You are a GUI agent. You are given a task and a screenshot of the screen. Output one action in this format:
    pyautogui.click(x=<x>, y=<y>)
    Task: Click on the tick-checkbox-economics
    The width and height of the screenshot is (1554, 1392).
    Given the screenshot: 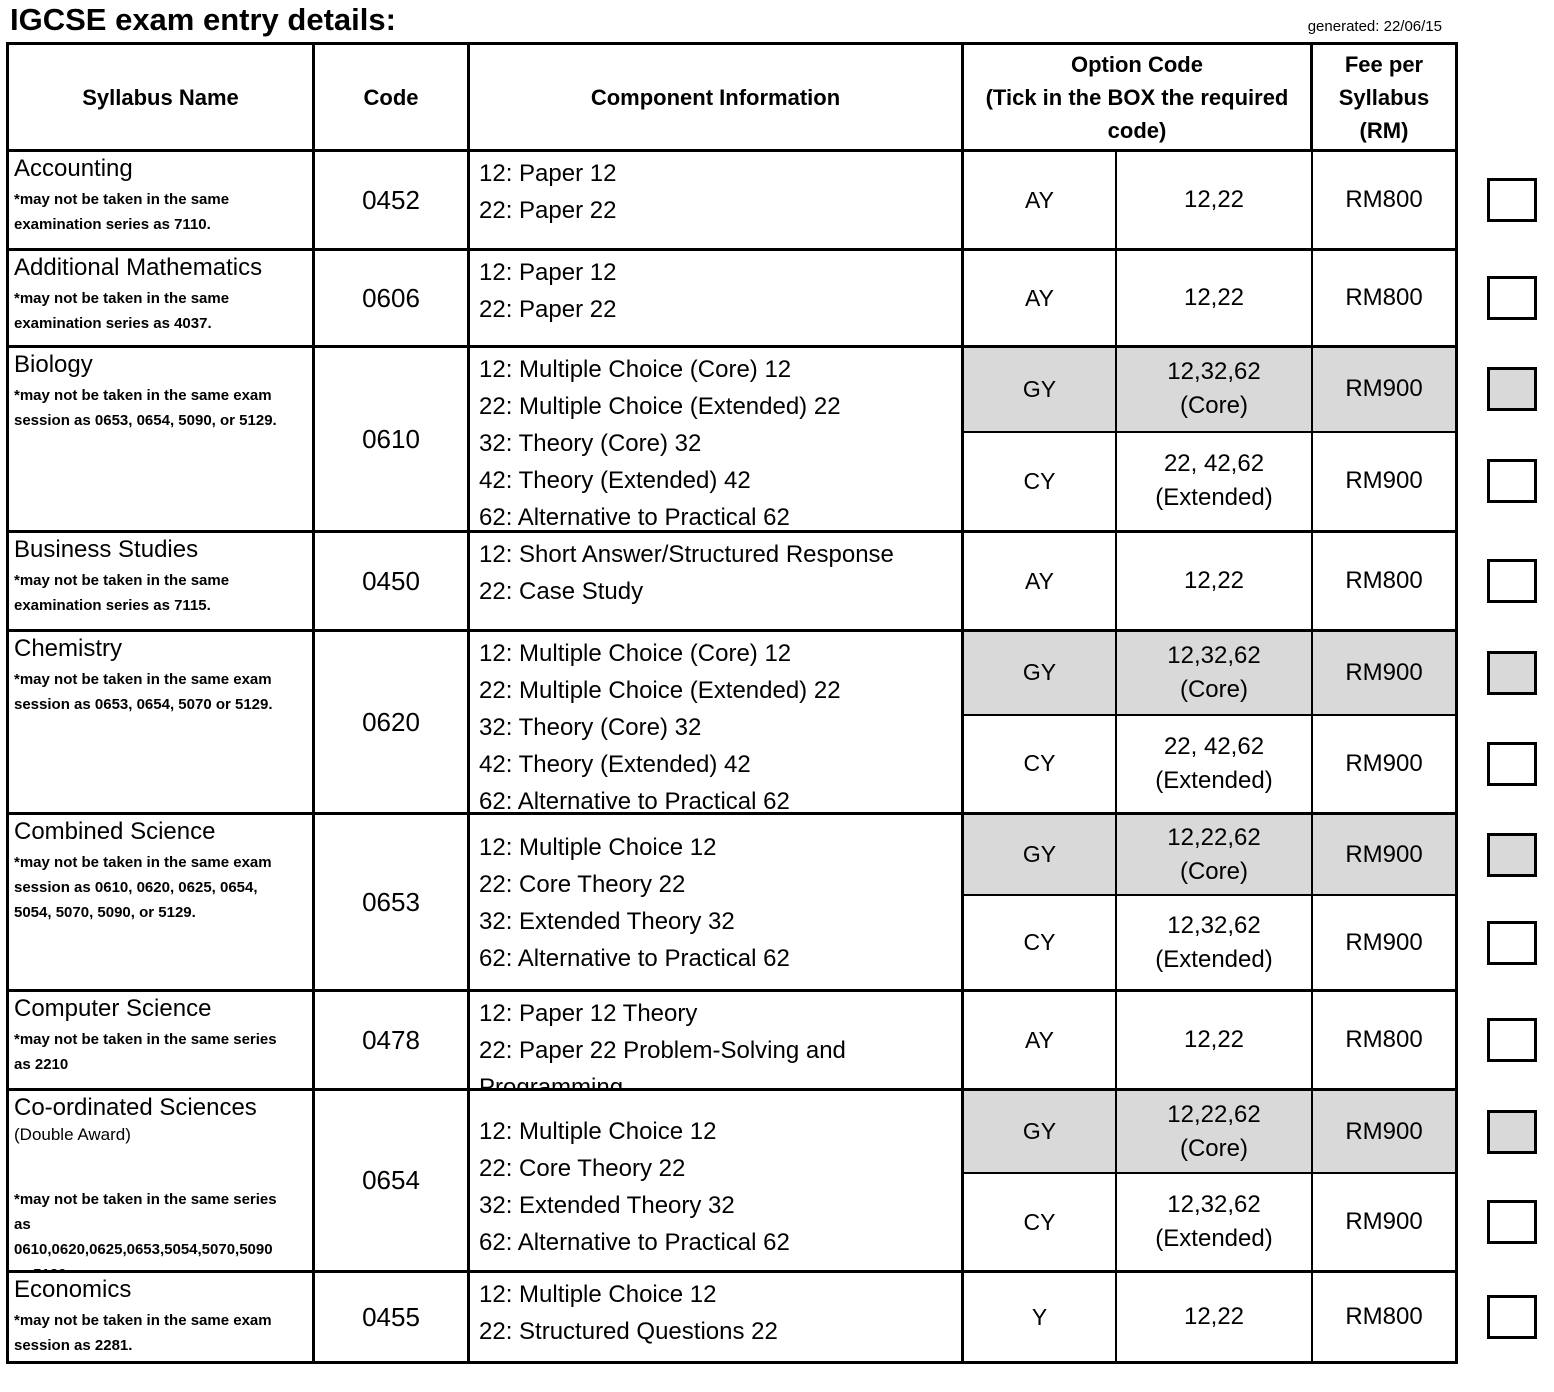 What is the action you would take?
    pyautogui.click(x=1512, y=1317)
    